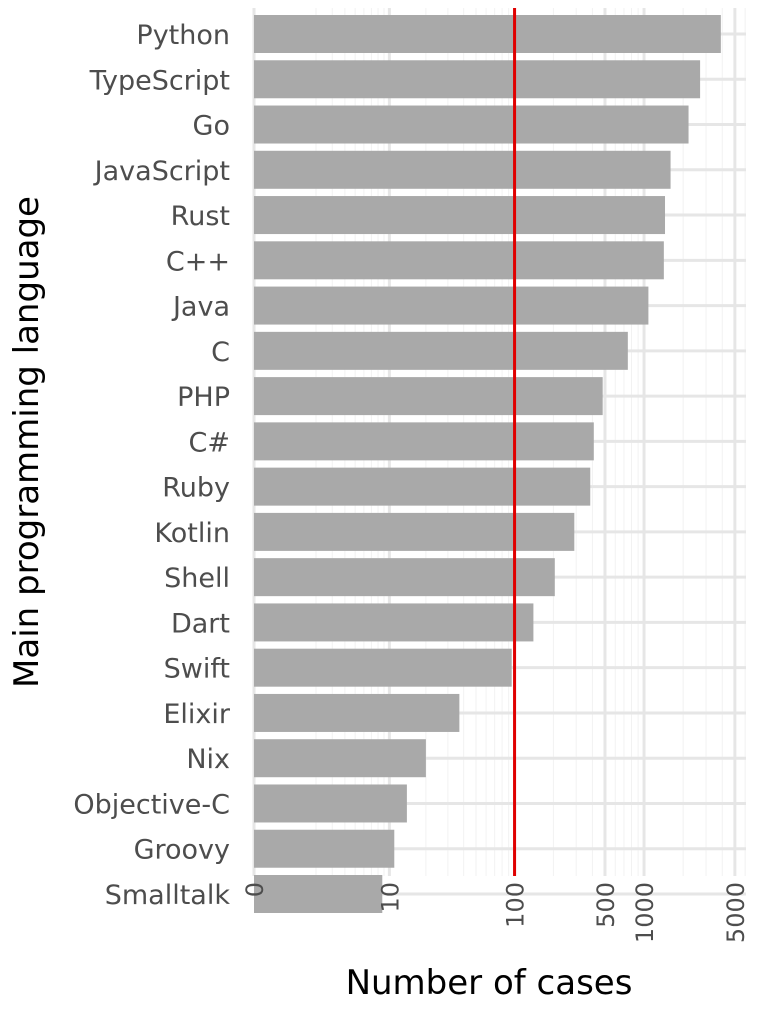 The height and width of the screenshot is (1010, 757). What do you see at coordinates (192, 533) in the screenshot?
I see `category-label: Kotlin` at bounding box center [192, 533].